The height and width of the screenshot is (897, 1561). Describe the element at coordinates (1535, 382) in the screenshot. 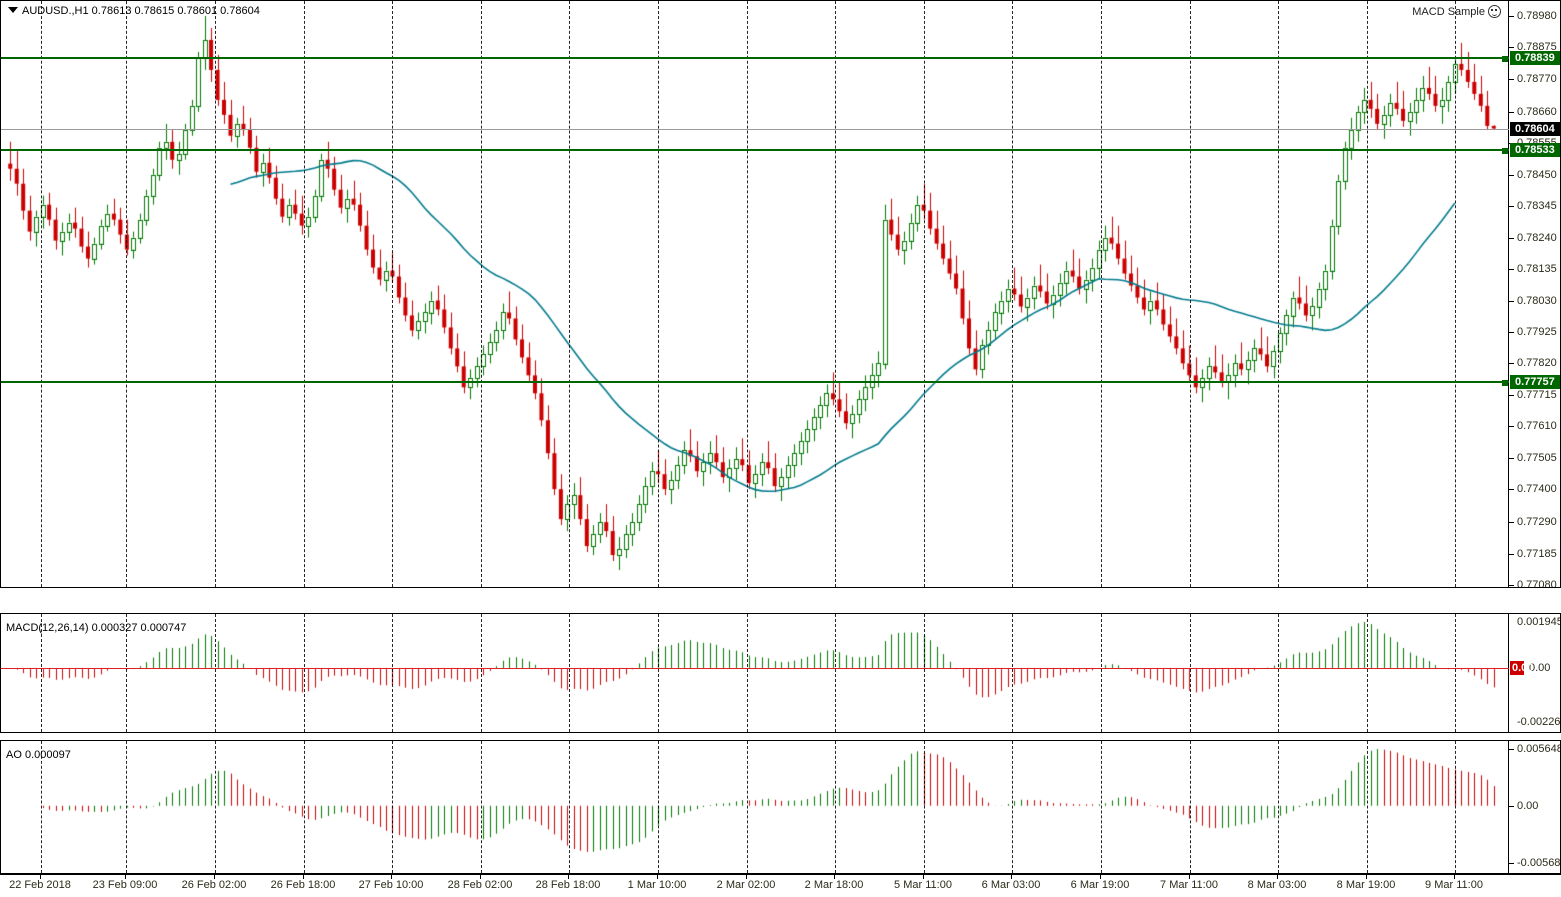

I see `support-level-lower-badge: 0.77757` at that location.